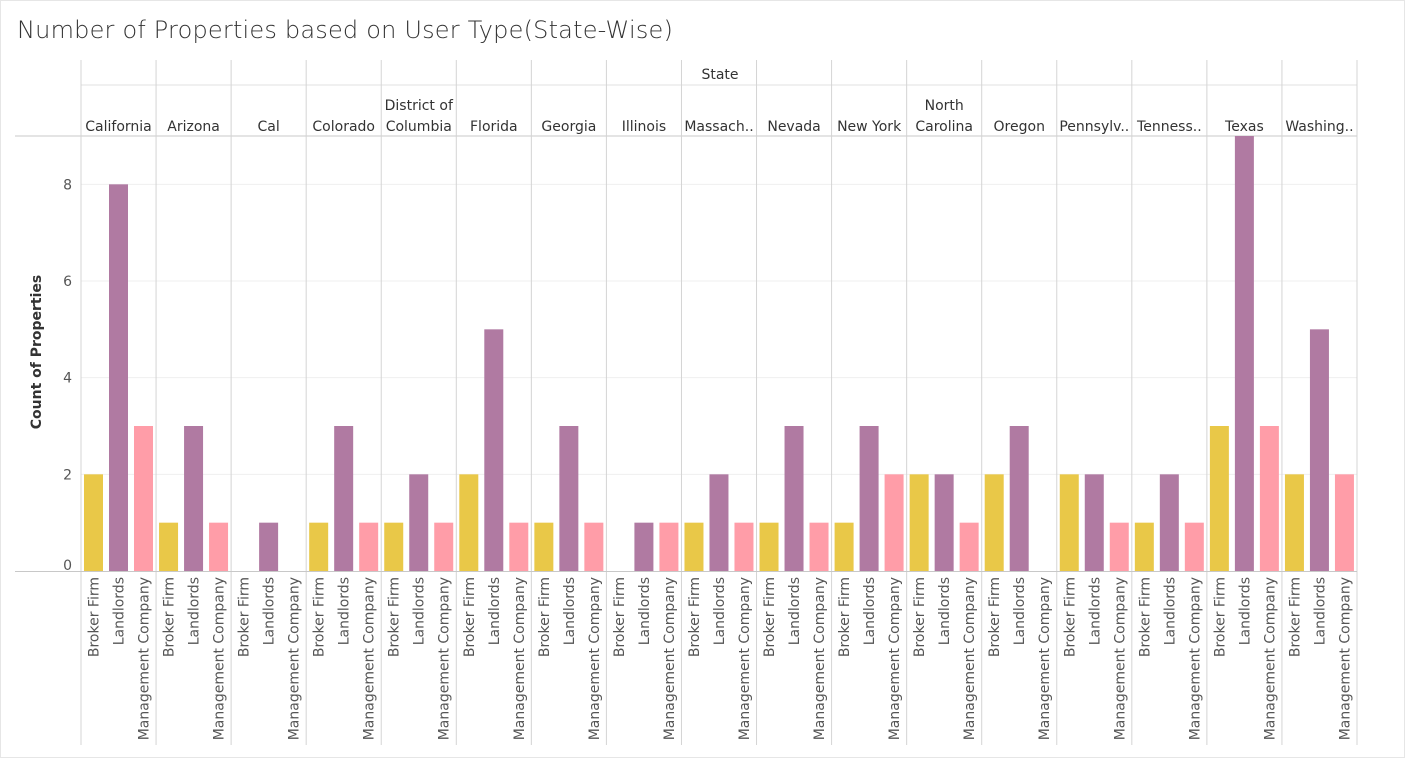 The width and height of the screenshot is (1405, 758). What do you see at coordinates (419, 106) in the screenshot?
I see `state-label: District of` at bounding box center [419, 106].